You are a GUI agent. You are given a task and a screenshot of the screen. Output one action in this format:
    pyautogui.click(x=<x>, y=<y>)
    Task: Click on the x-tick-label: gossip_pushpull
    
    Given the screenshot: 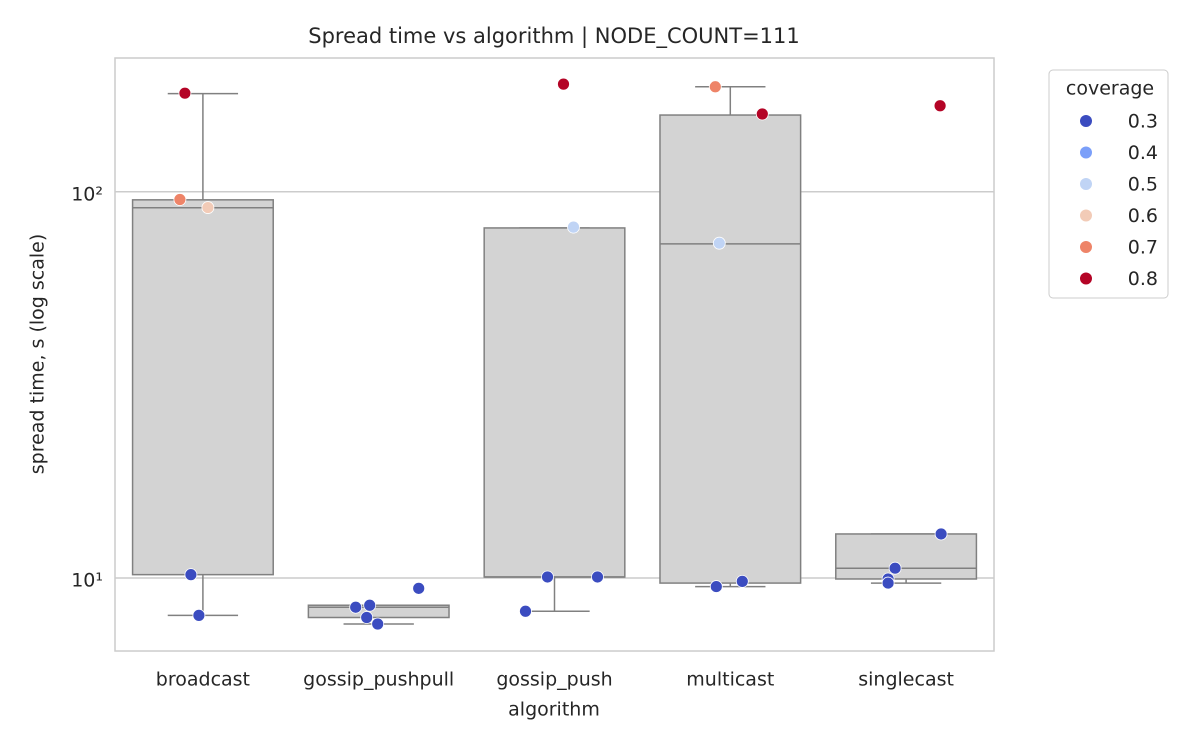 What is the action you would take?
    pyautogui.click(x=378, y=680)
    